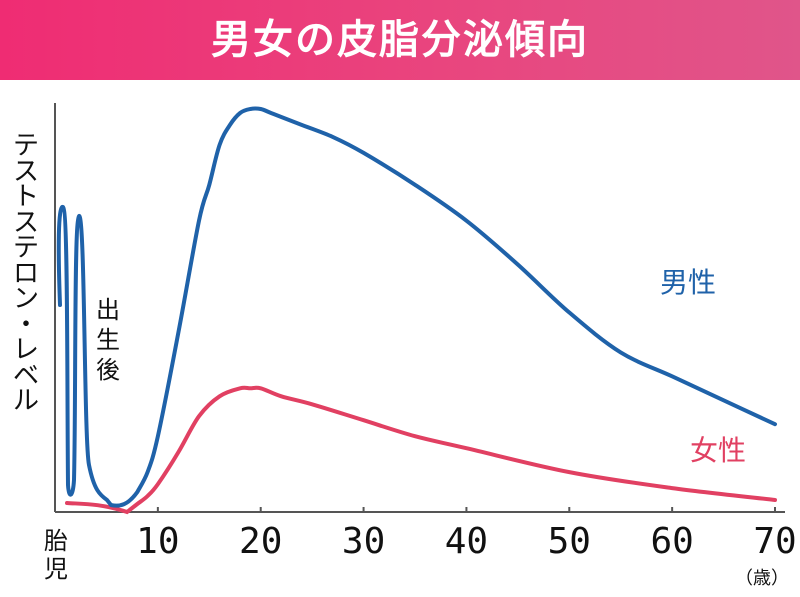 The width and height of the screenshot is (800, 597). Describe the element at coordinates (718, 450) in the screenshot. I see `series-label-female: 女性` at that location.